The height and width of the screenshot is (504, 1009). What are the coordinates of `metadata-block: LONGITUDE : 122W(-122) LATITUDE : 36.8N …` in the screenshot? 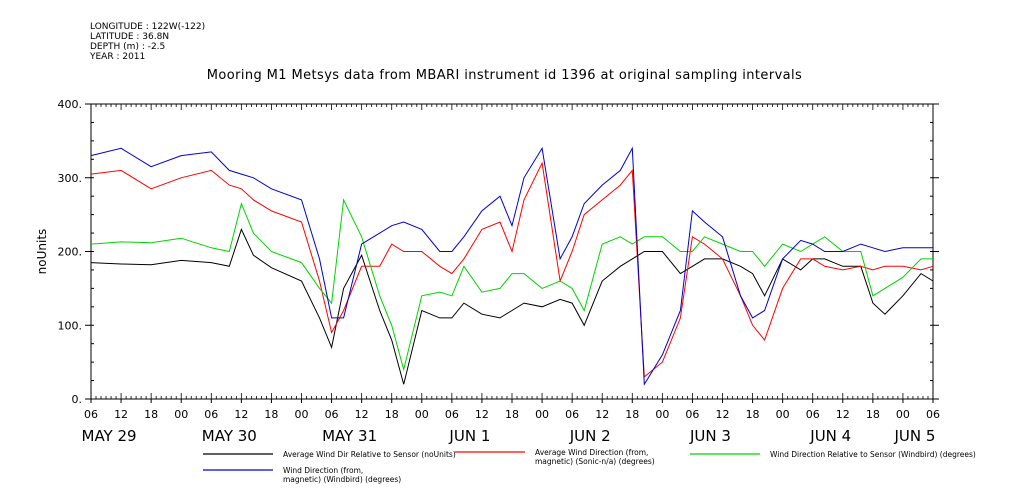 It's located at (147, 42).